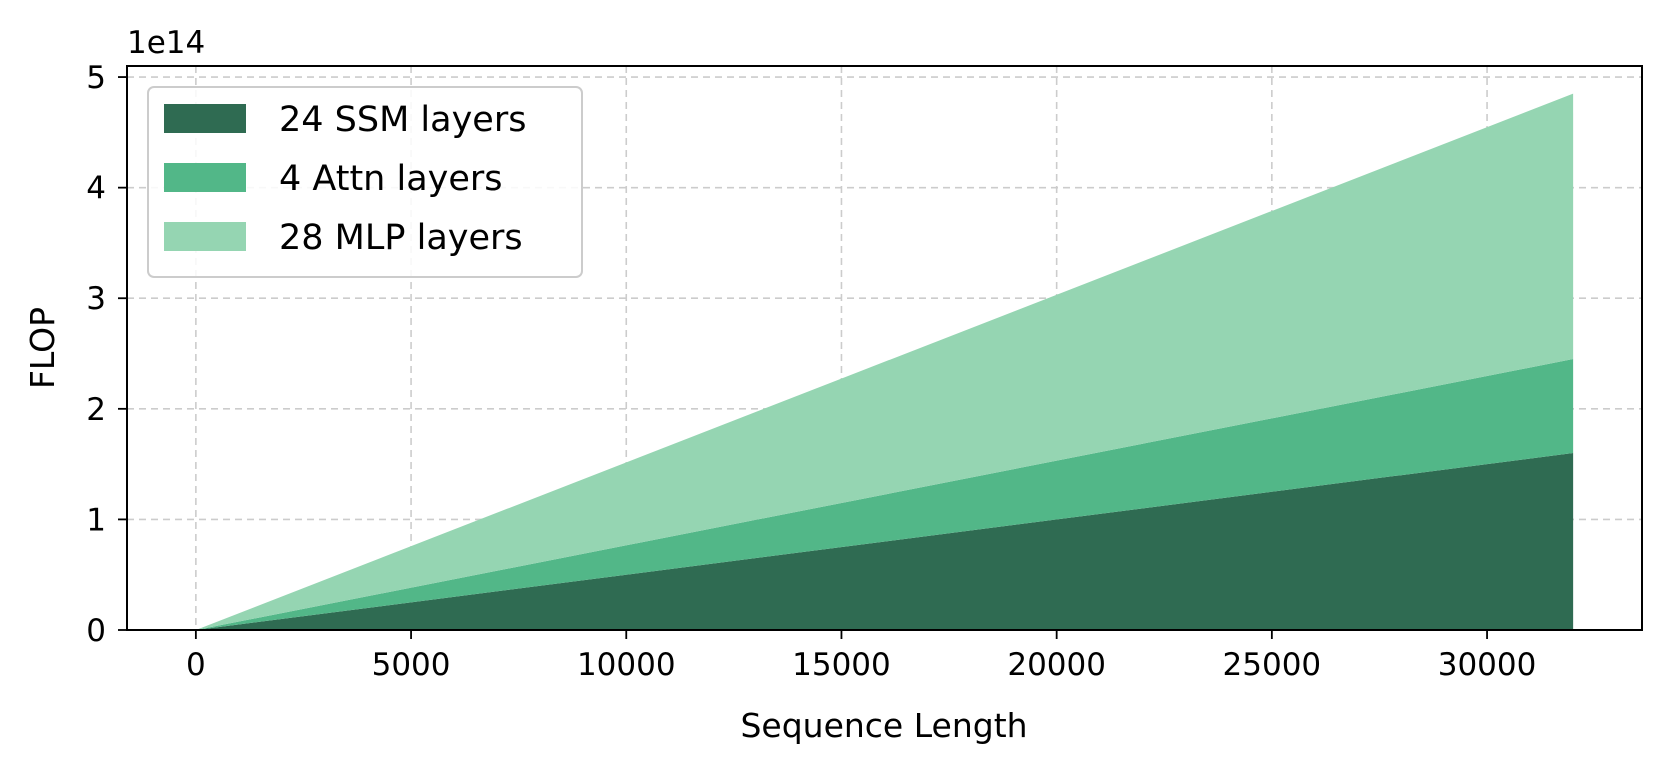 Image resolution: width=1661 pixels, height=768 pixels. Describe the element at coordinates (1056, 665) in the screenshot. I see `x-tick-label: 20000` at that location.